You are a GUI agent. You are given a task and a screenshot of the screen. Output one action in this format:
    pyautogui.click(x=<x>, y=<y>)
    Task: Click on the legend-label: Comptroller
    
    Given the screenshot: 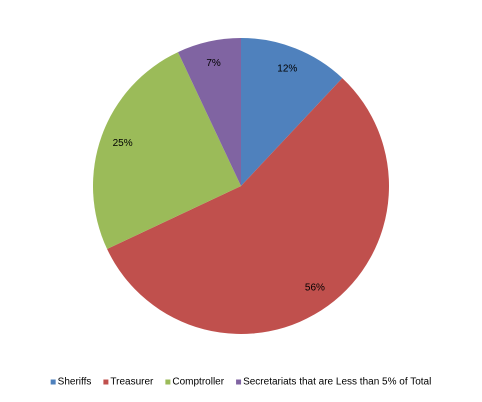 What is the action you would take?
    pyautogui.click(x=198, y=382)
    